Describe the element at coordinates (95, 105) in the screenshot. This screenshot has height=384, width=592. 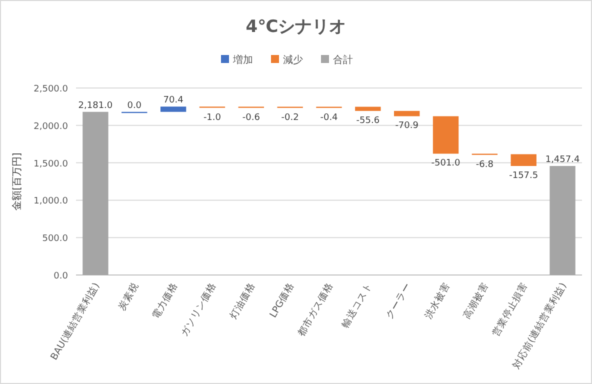
I see `data-label: 2,181.0` at that location.